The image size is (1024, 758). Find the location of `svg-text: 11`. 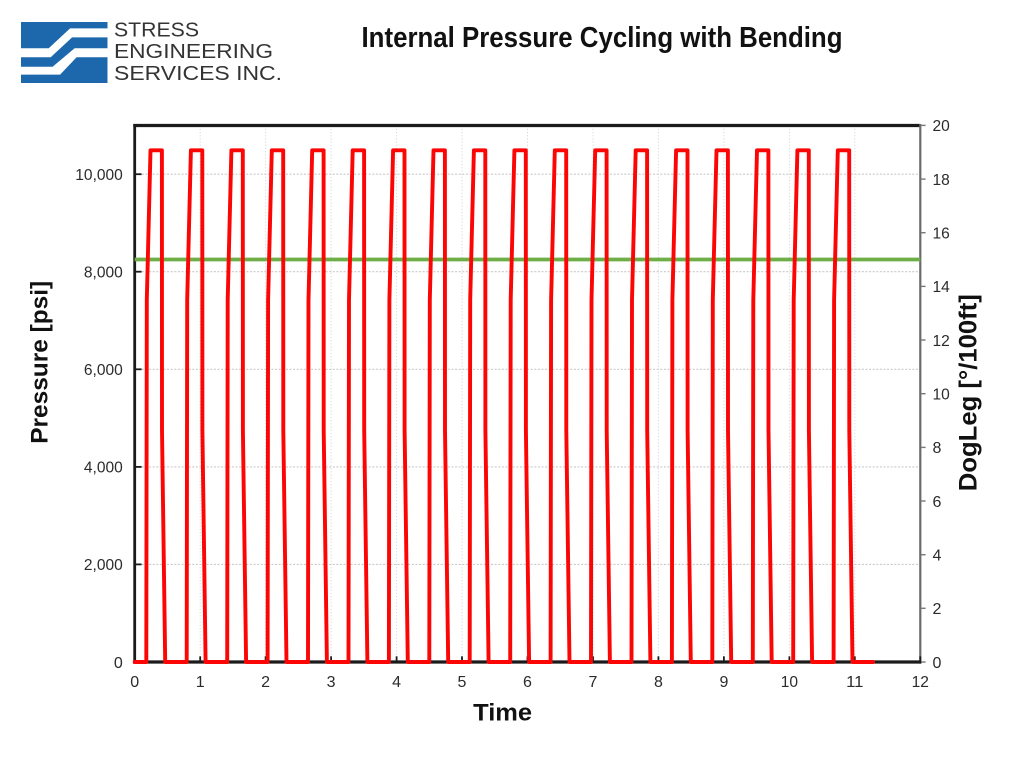

svg-text: 11 is located at coordinates (854, 682).